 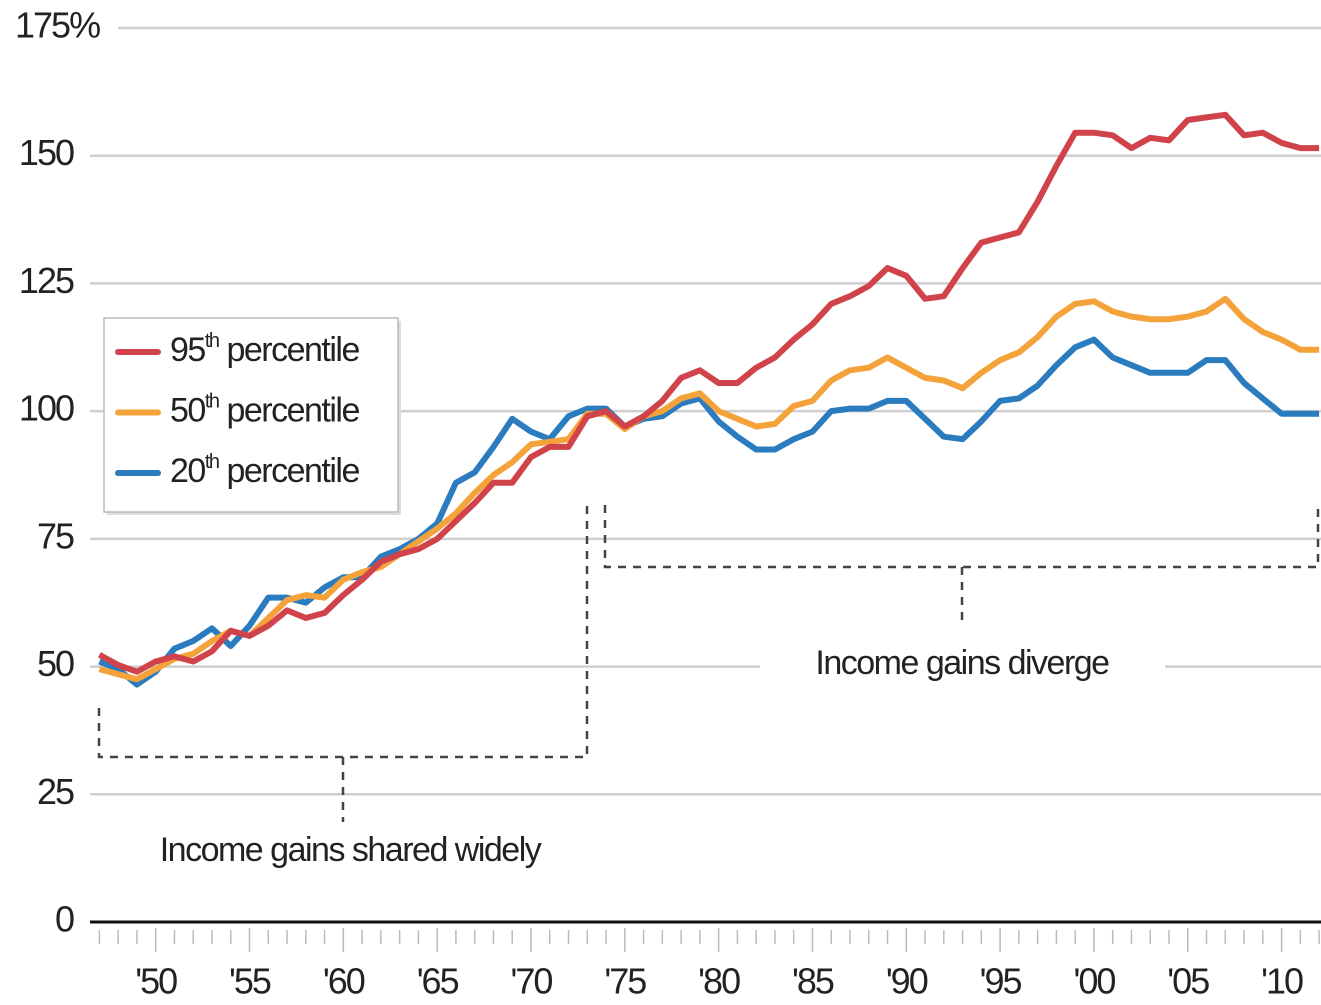 I want to click on x-tick-label: '55, so click(x=250, y=981).